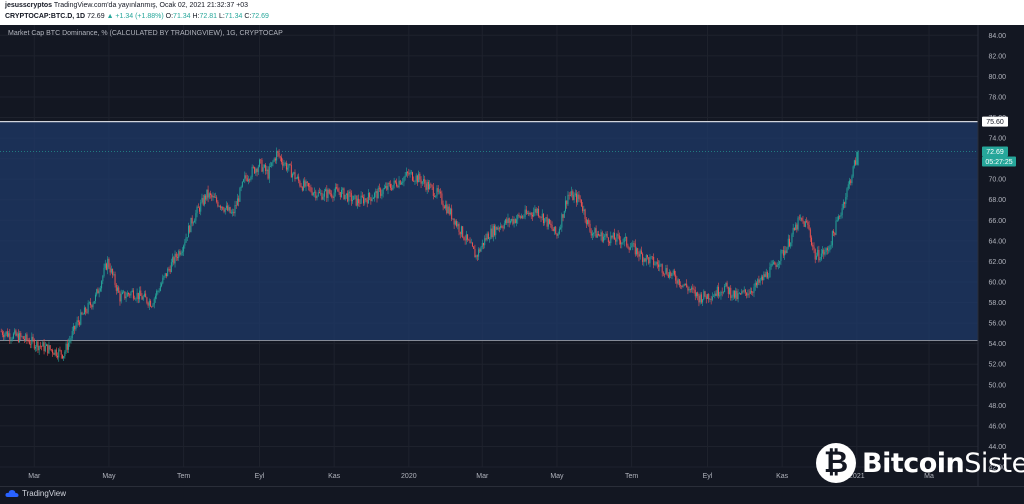 This screenshot has height=504, width=1024. Describe the element at coordinates (29, 5) in the screenshot. I see `author-name: jesusscryptos` at that location.